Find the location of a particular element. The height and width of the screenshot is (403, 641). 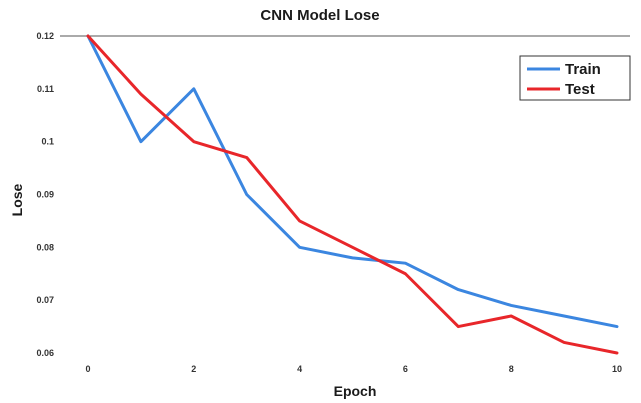

y-axis-label: Lose is located at coordinates (17, 199).